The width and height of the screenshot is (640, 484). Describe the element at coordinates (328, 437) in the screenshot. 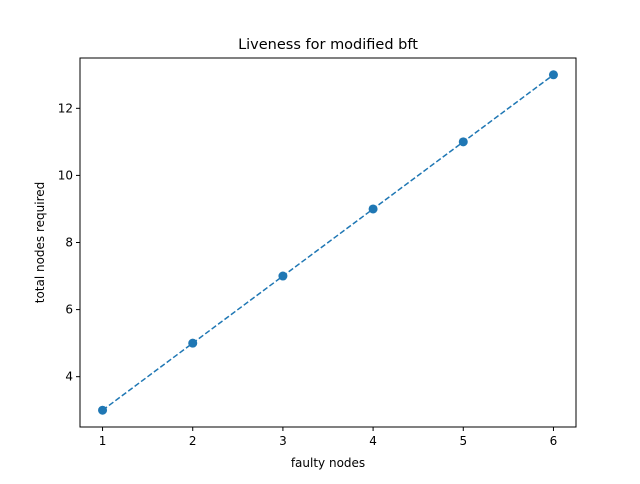

I see `x-axis: 1 2 3 4 5 6` at that location.